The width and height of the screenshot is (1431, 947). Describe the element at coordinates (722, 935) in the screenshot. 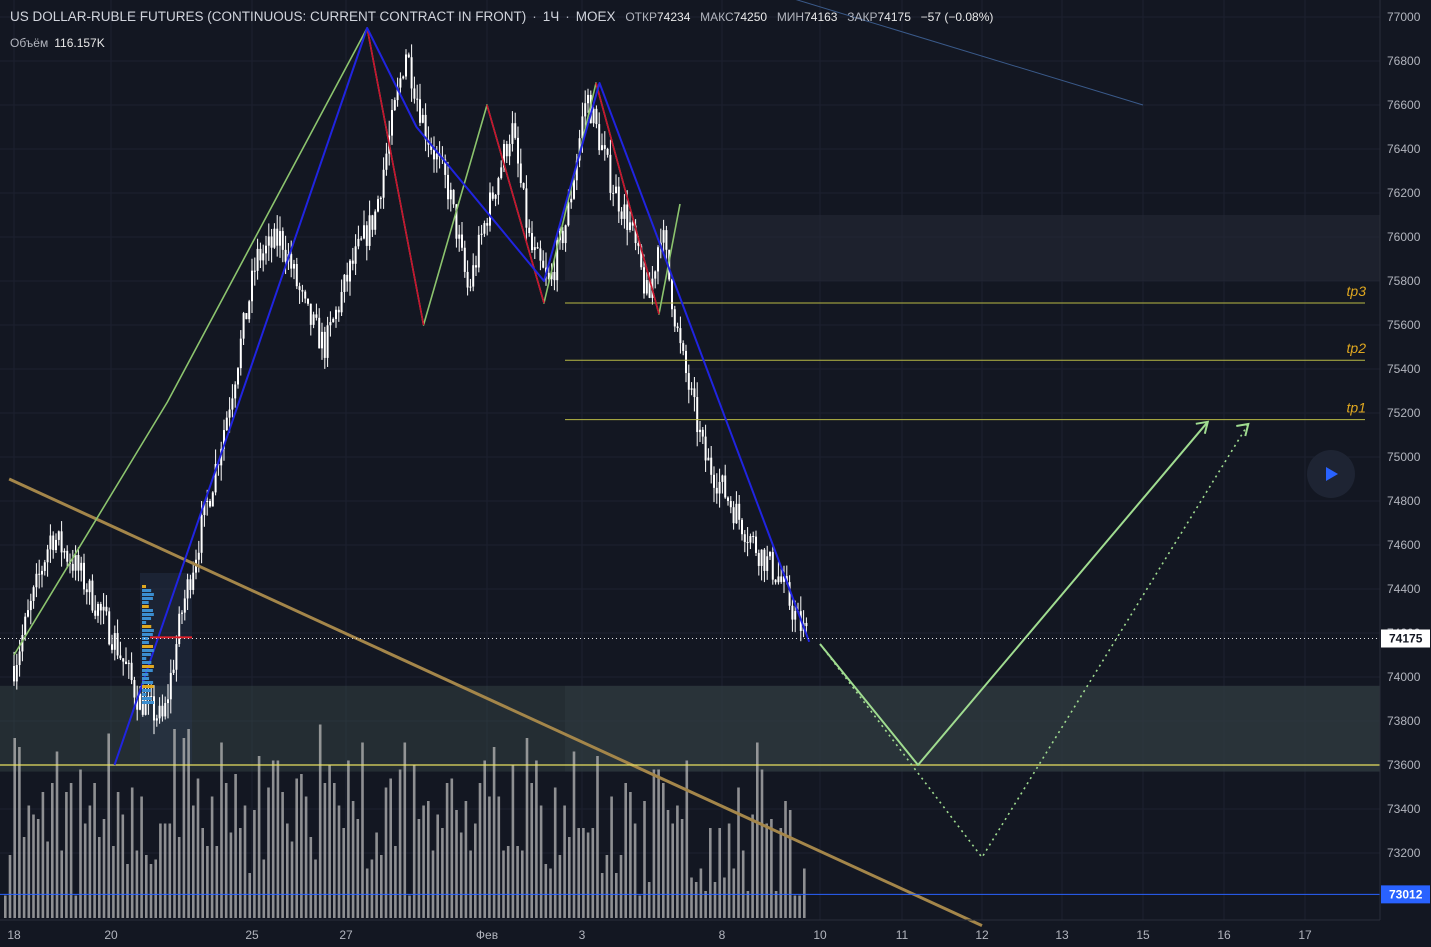

I see `time-tick-label: 8` at that location.